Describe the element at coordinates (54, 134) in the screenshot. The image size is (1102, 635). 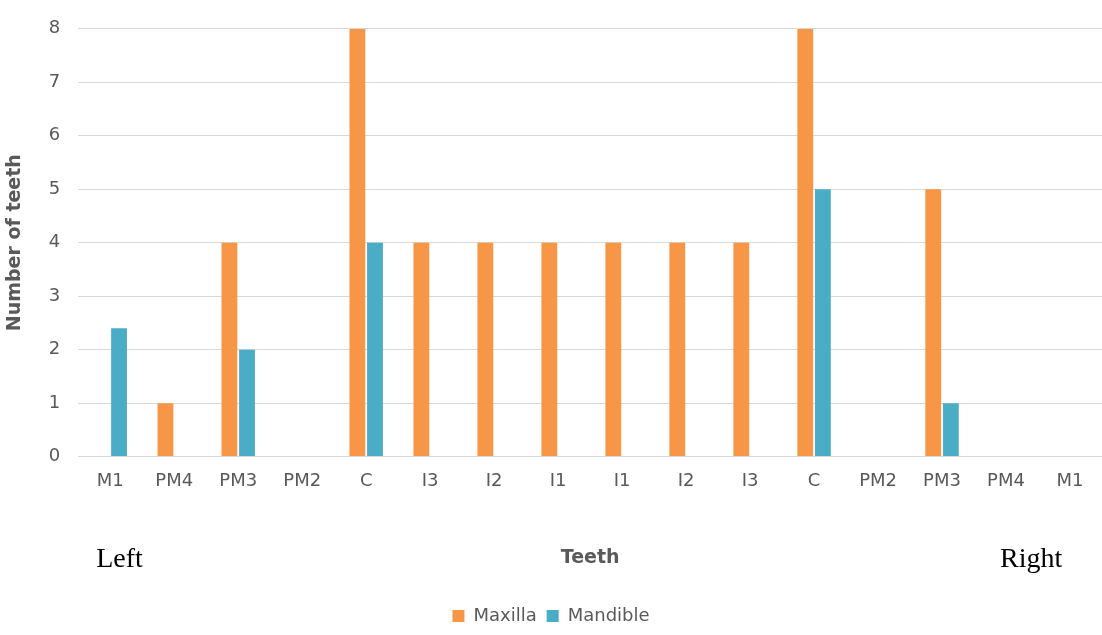
I see `y-tick-label: 6` at that location.